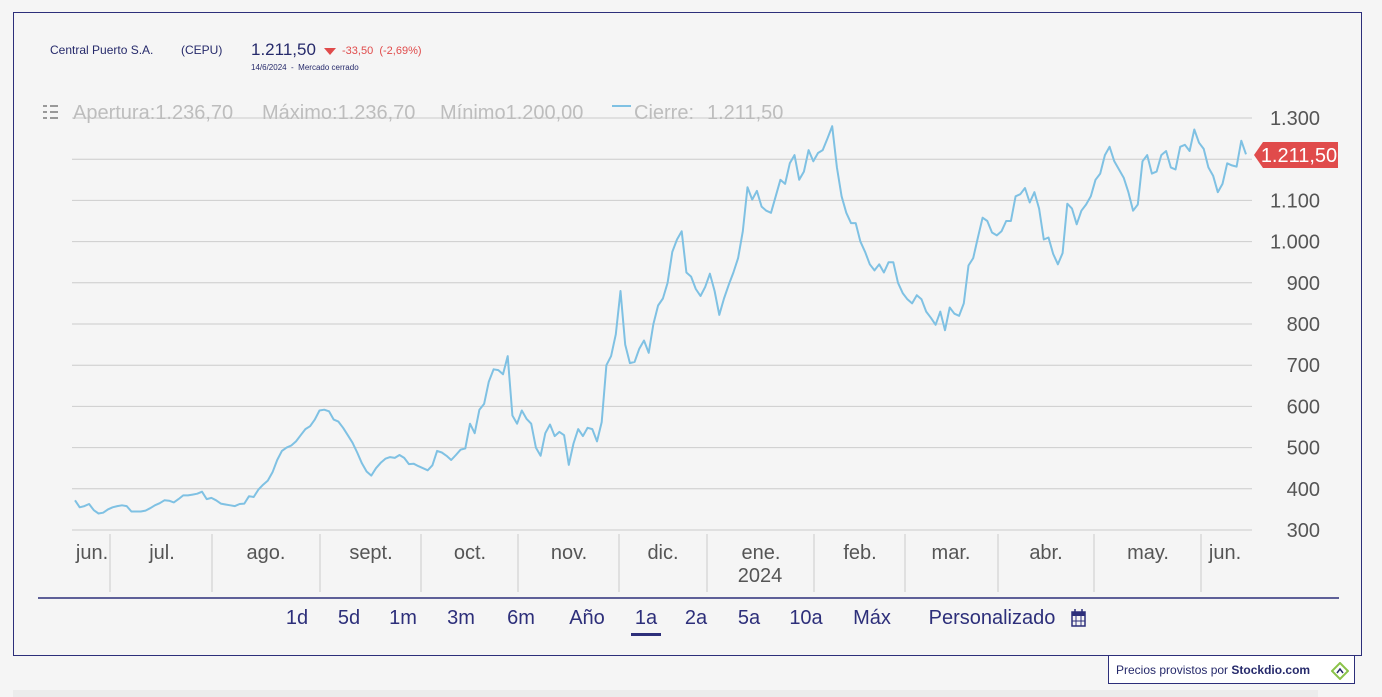  I want to click on bottom-scroll-area, so click(665, 693).